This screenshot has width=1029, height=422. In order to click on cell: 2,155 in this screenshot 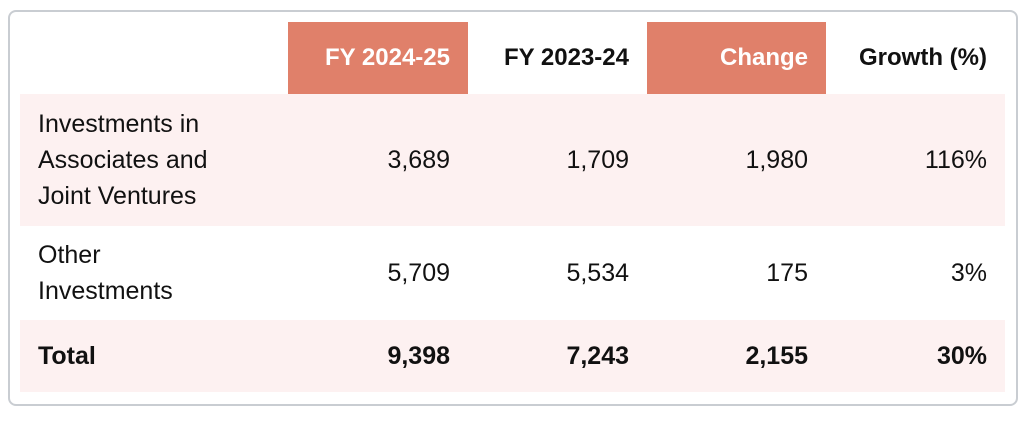, I will do `click(736, 356)`.